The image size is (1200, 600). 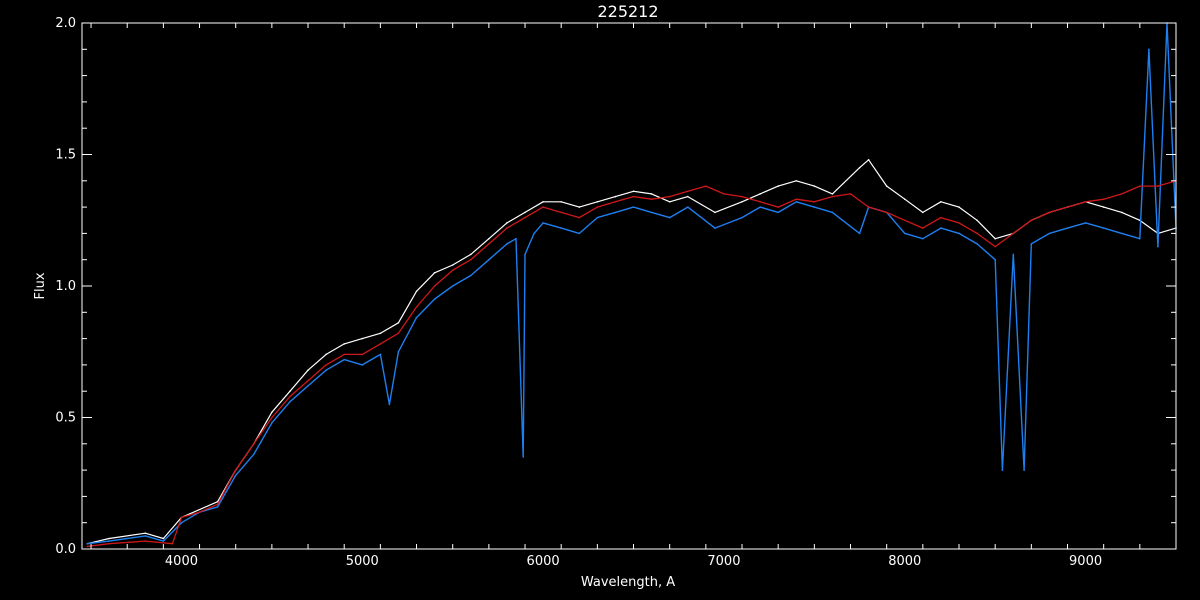 What do you see at coordinates (65, 155) in the screenshot?
I see `y-tick-label: 1.5` at bounding box center [65, 155].